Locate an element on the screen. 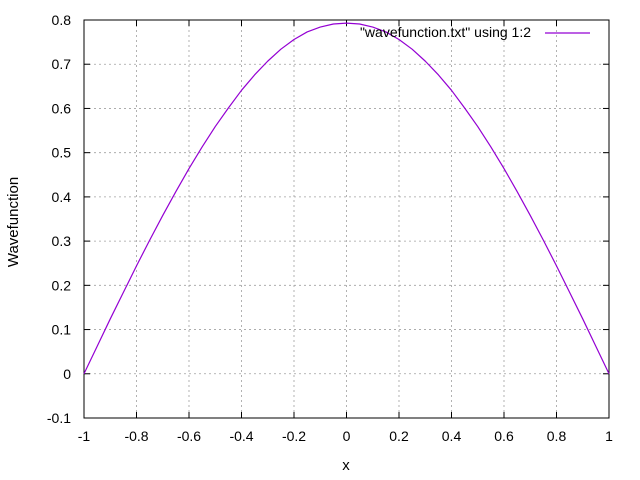 This screenshot has height=480, width=640. y-tick-label: 0.6 is located at coordinates (62, 108).